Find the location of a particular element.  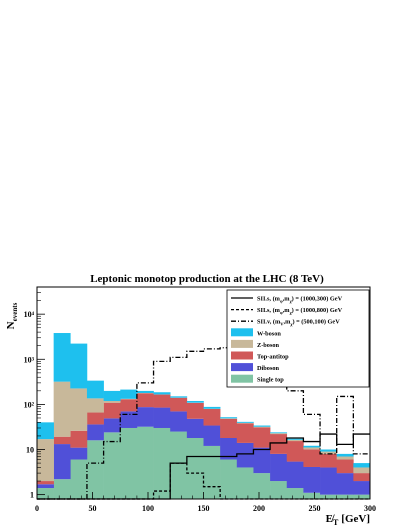

legend-swatch-diboson is located at coordinates (242, 367).